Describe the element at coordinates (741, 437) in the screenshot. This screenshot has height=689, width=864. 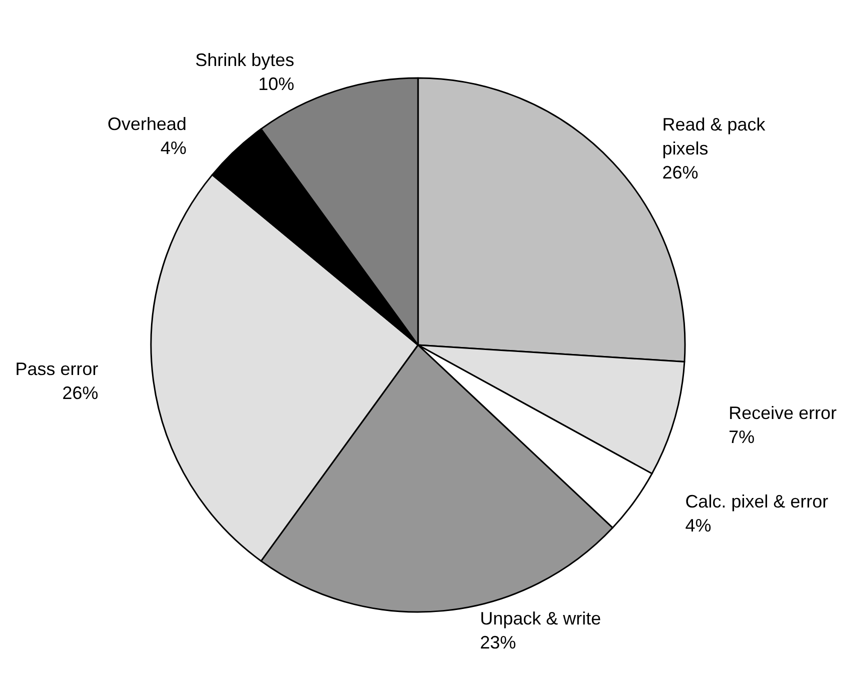
I see `data-label: 7%` at that location.